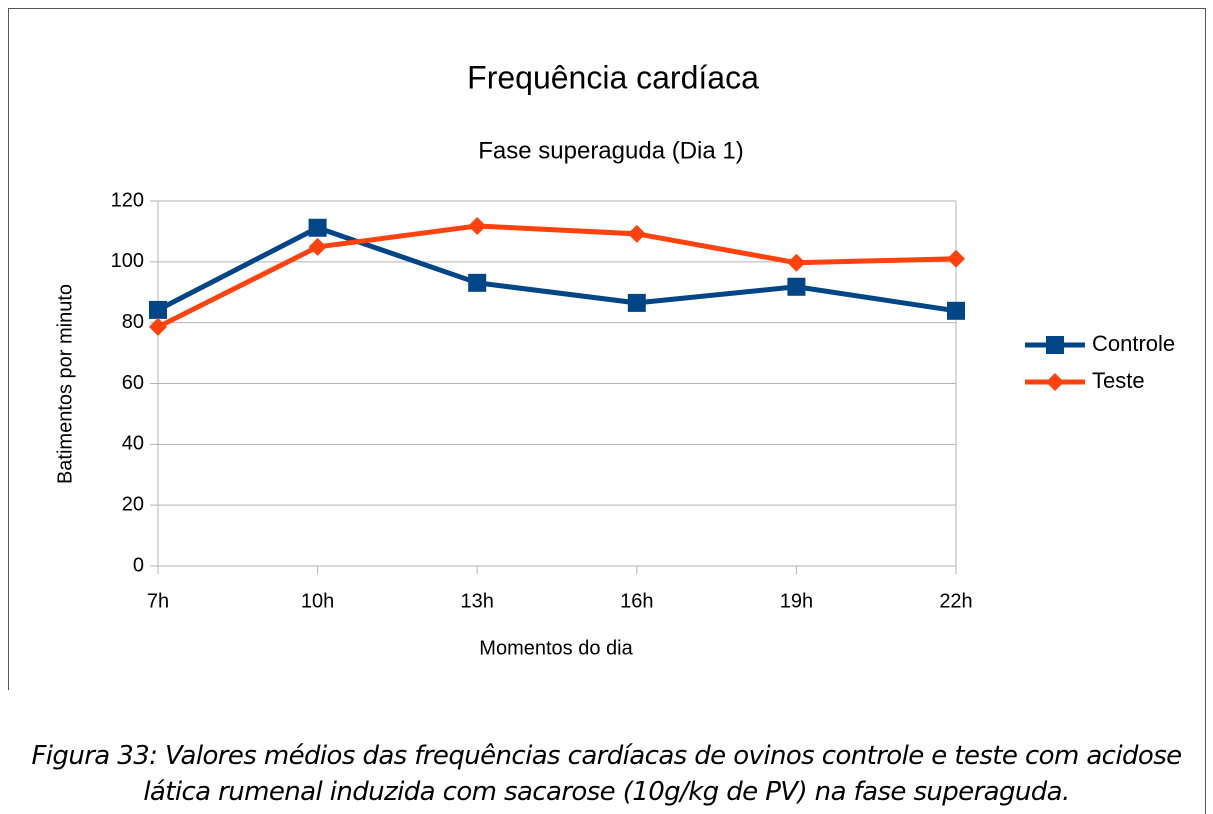 This screenshot has height=814, width=1213. What do you see at coordinates (796, 601) in the screenshot?
I see `x-tick-label: 19h` at bounding box center [796, 601].